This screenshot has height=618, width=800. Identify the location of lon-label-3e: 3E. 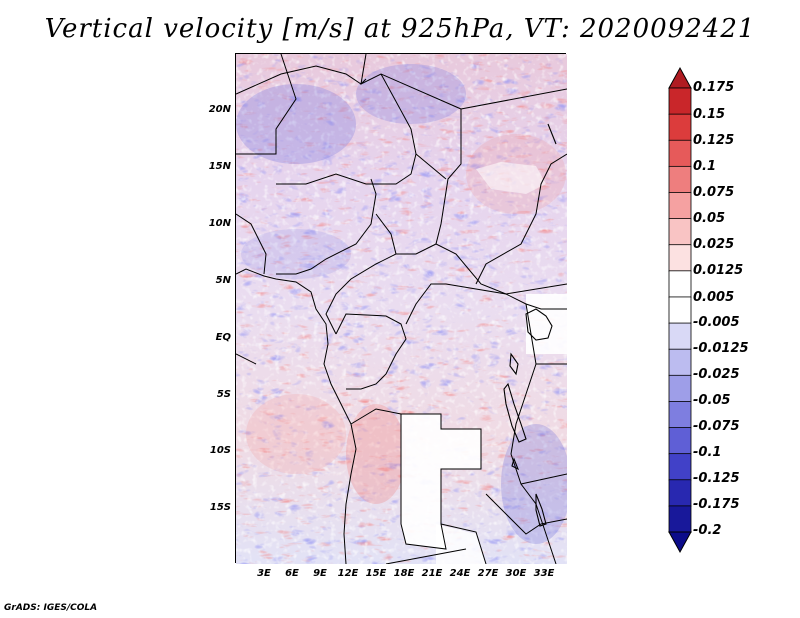
(264, 573).